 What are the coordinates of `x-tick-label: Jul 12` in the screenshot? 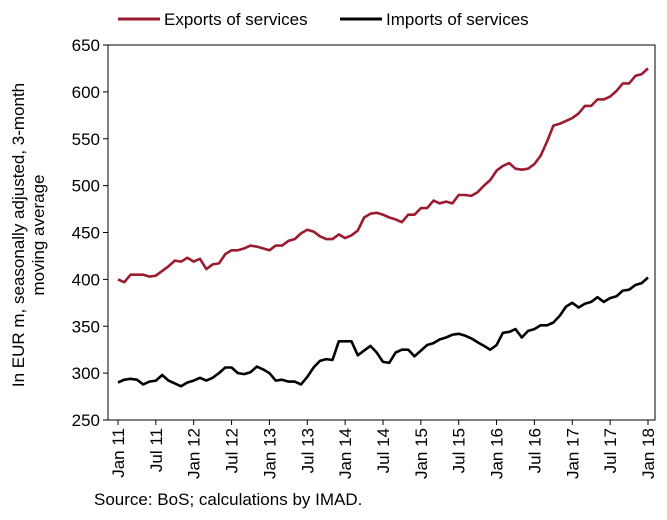 It's located at (232, 450).